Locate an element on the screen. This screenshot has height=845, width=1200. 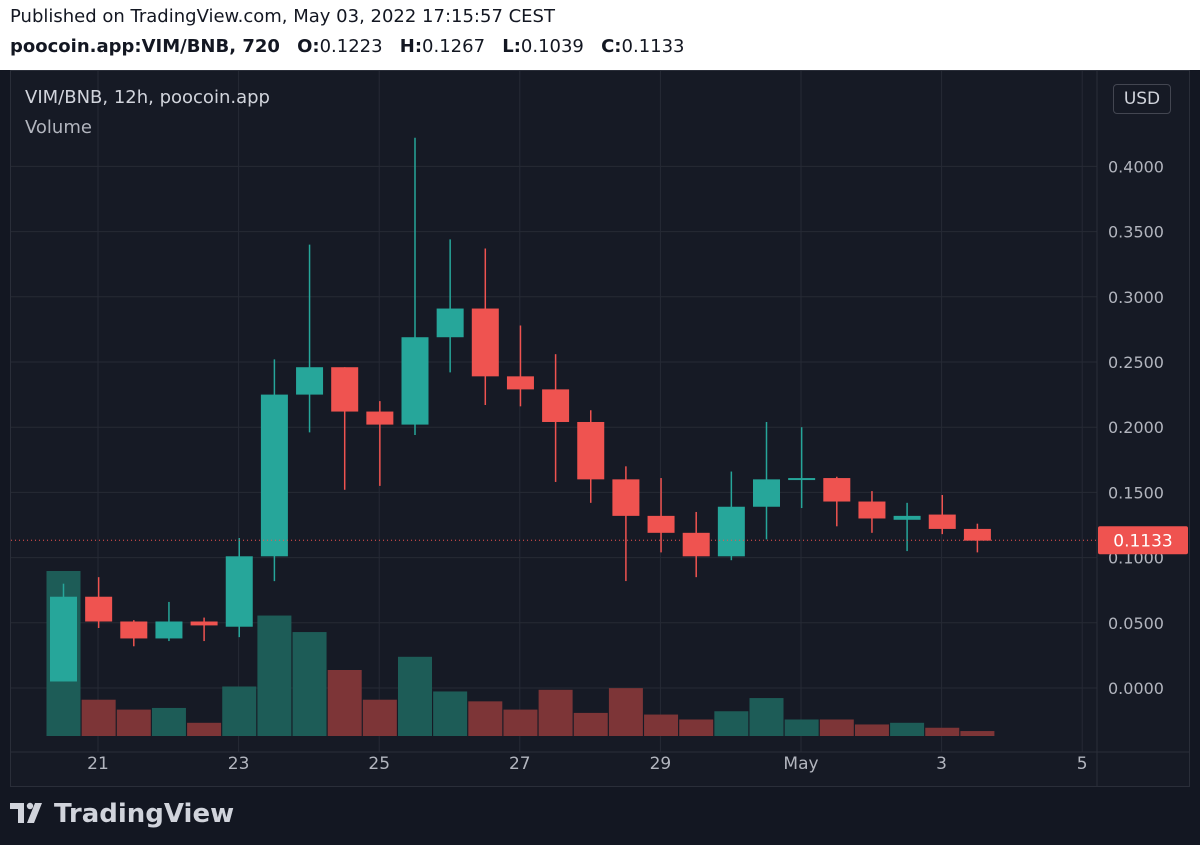
last-price-label-box is located at coordinates (1143, 540).